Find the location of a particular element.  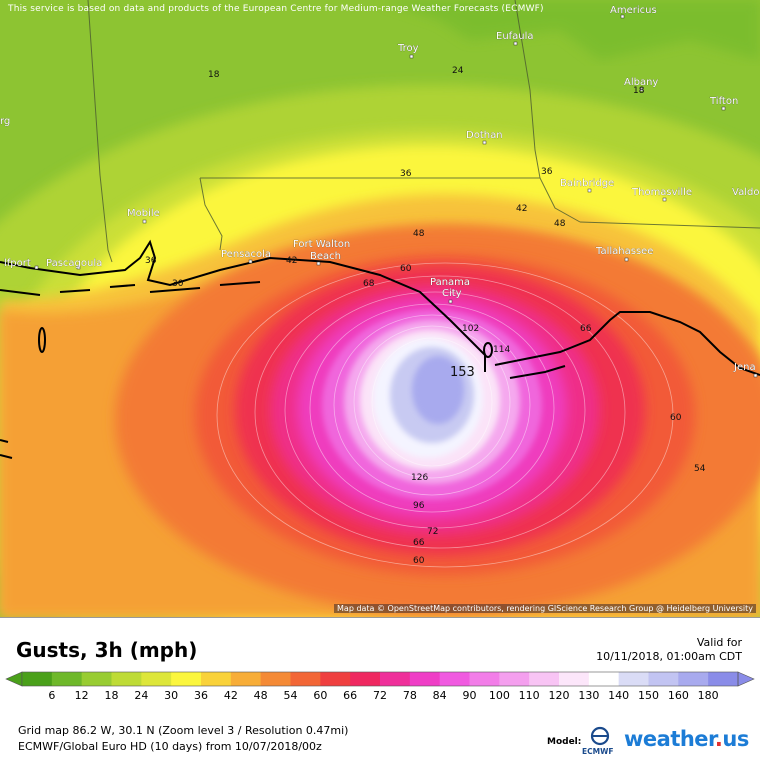

city-label-dothan: Dothan is located at coordinates (484, 135).